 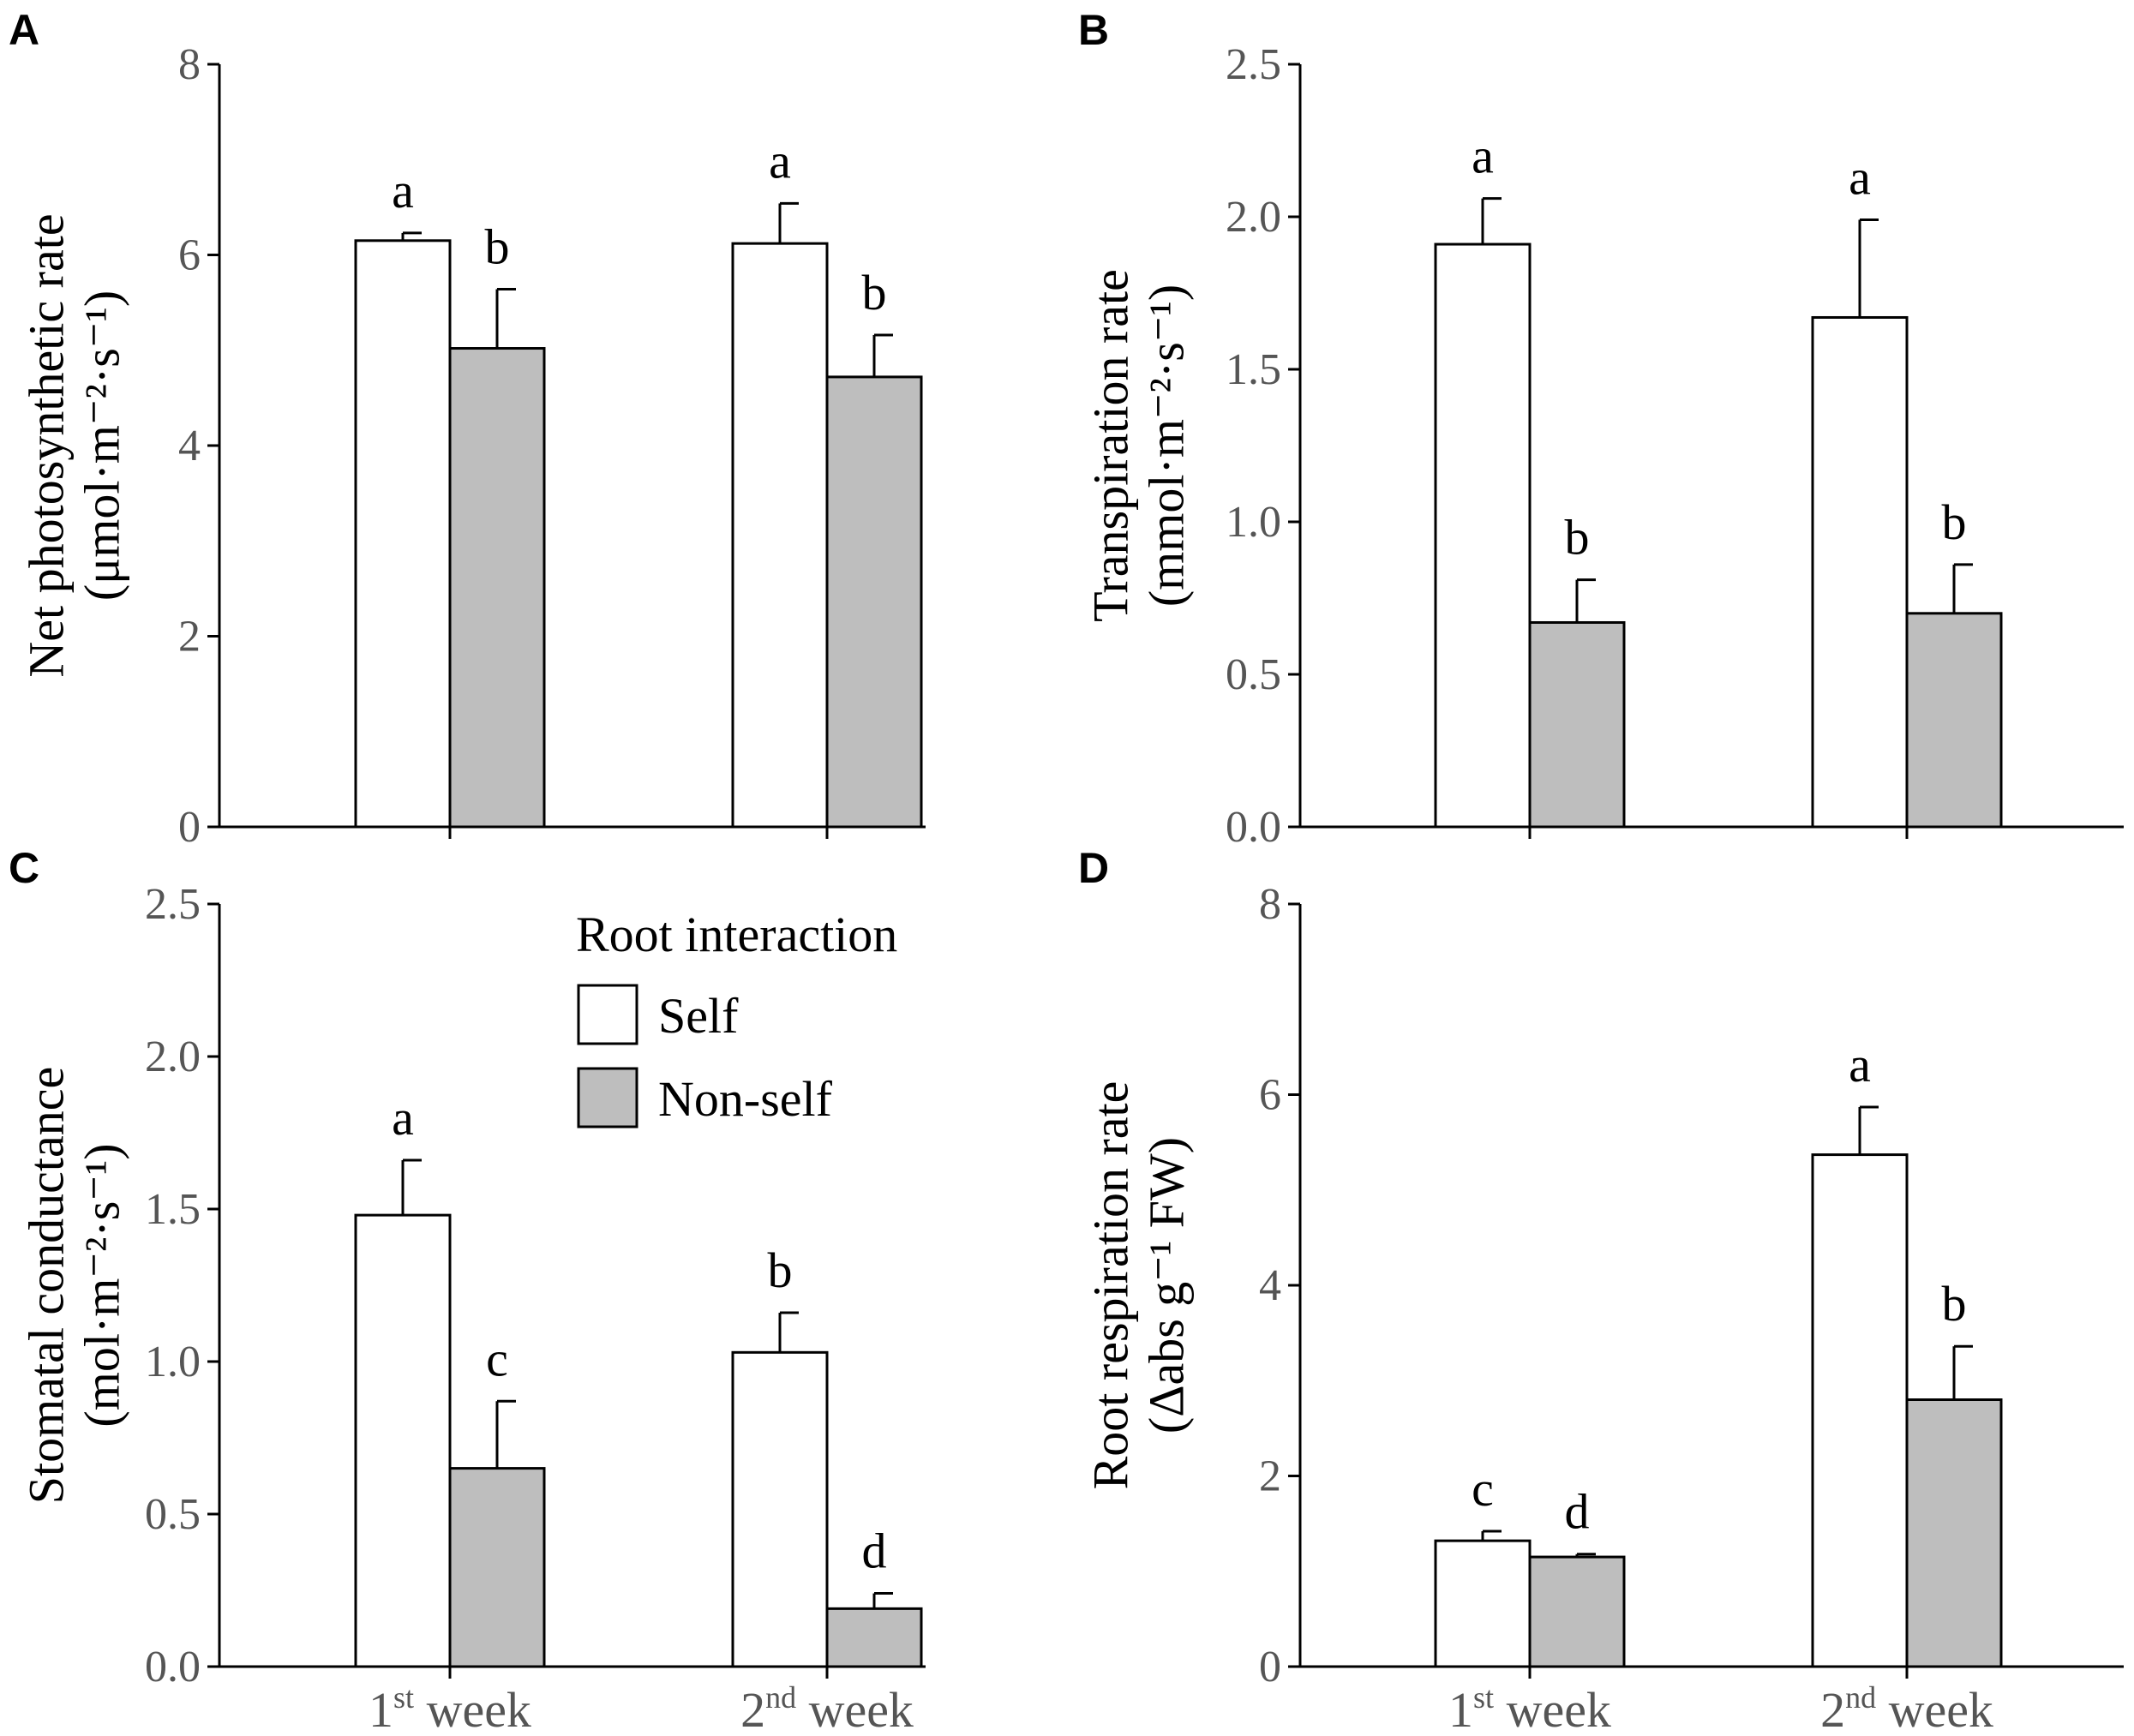 What do you see at coordinates (698, 1016) in the screenshot?
I see `legend-label-self: Self` at bounding box center [698, 1016].